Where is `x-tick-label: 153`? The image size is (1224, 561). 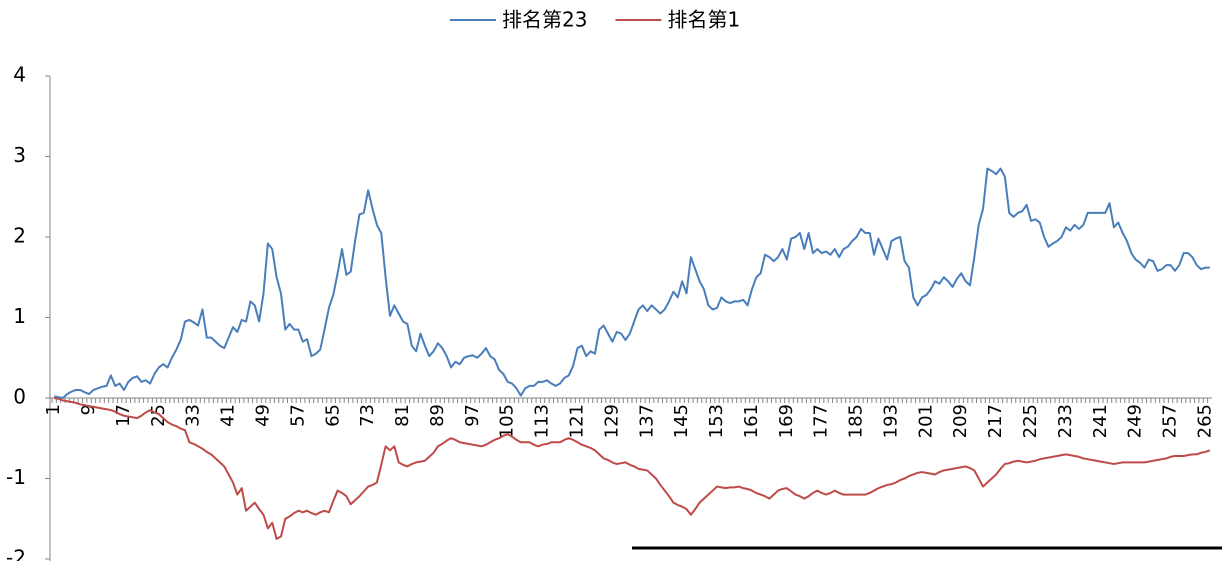
x-tick-label: 153 is located at coordinates (716, 421).